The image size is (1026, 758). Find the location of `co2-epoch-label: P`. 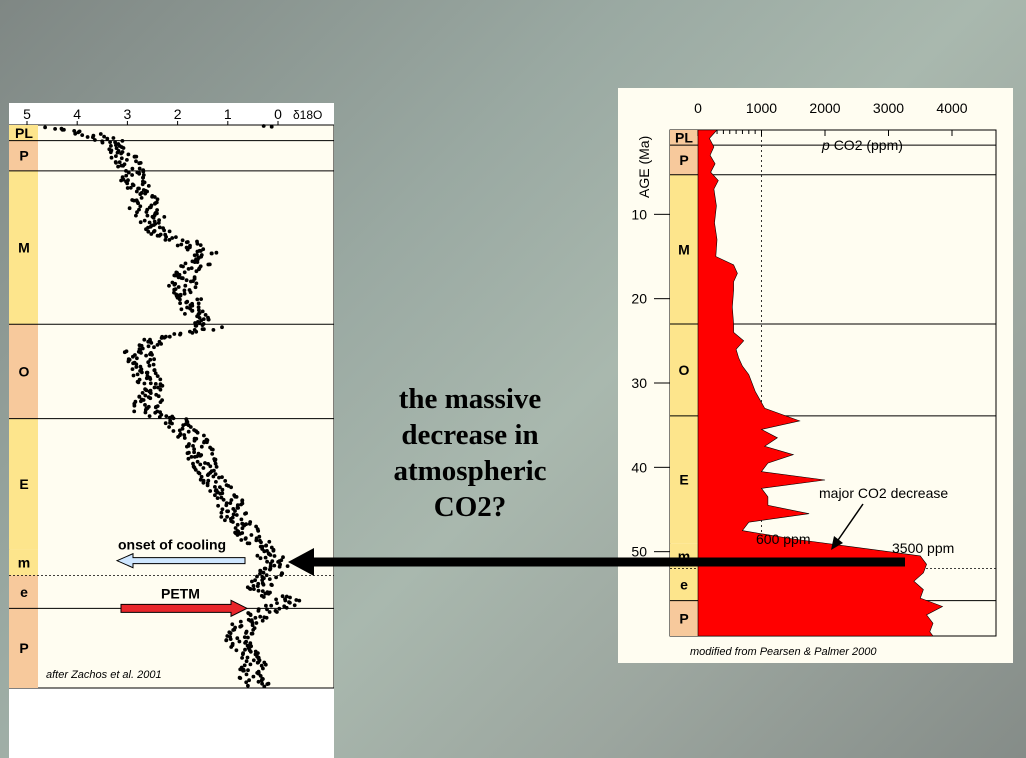

co2-epoch-label: P is located at coordinates (683, 618).